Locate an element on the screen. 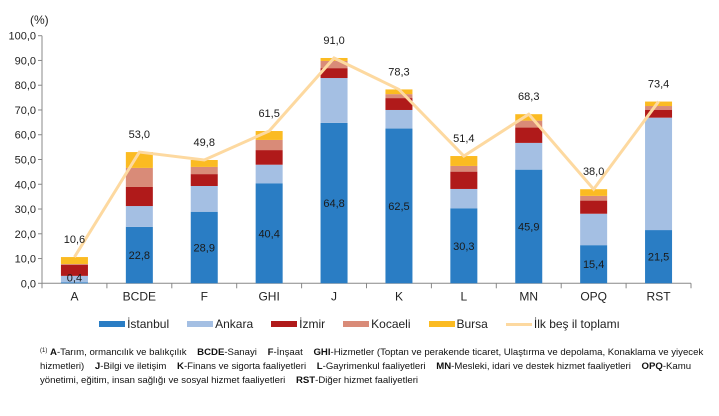 Image resolution: width=719 pixels, height=416 pixels. footnote-marker: (1) is located at coordinates (44, 351).